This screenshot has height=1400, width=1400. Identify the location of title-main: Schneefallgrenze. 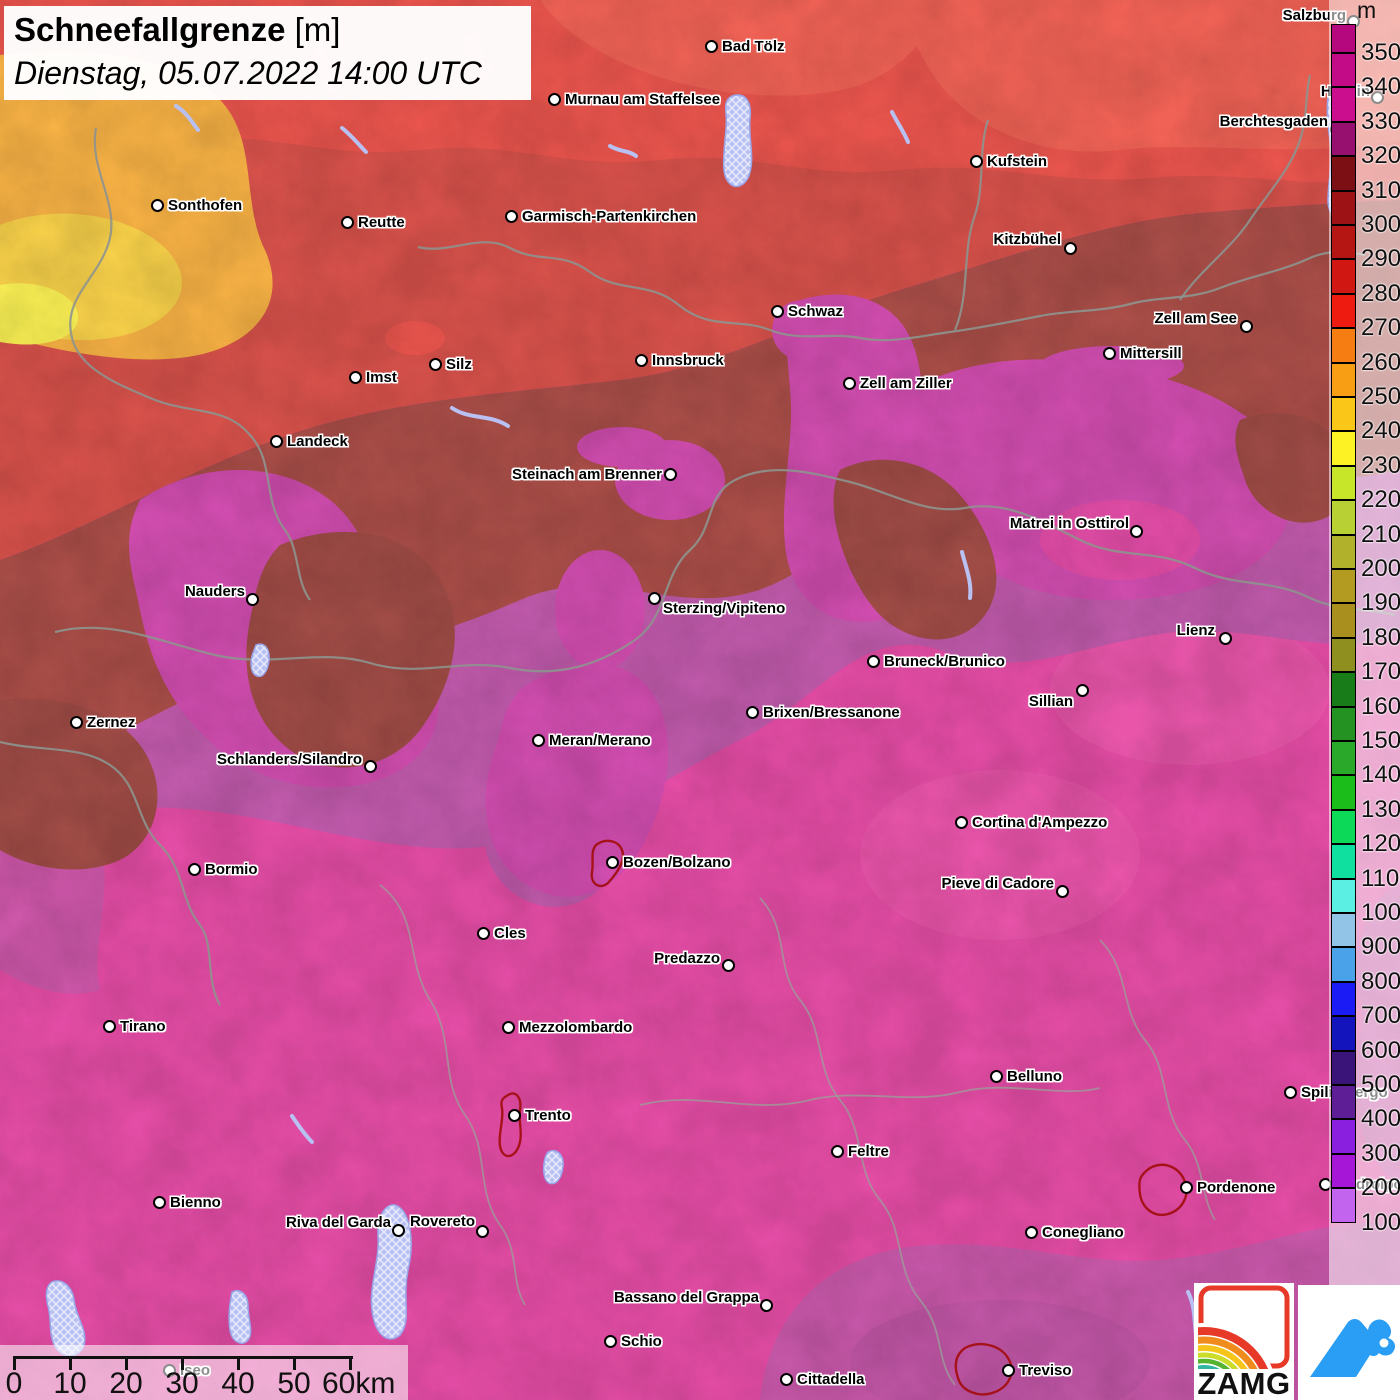
(150, 29).